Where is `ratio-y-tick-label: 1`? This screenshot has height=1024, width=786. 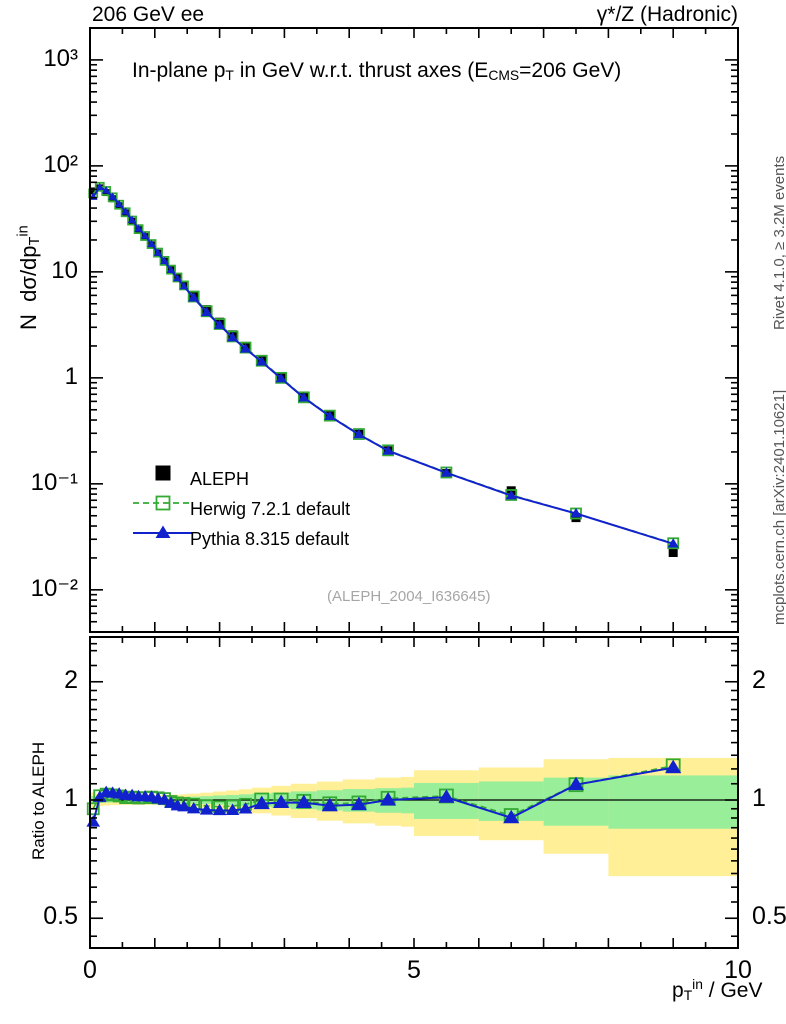
ratio-y-tick-label: 1 is located at coordinates (71, 798).